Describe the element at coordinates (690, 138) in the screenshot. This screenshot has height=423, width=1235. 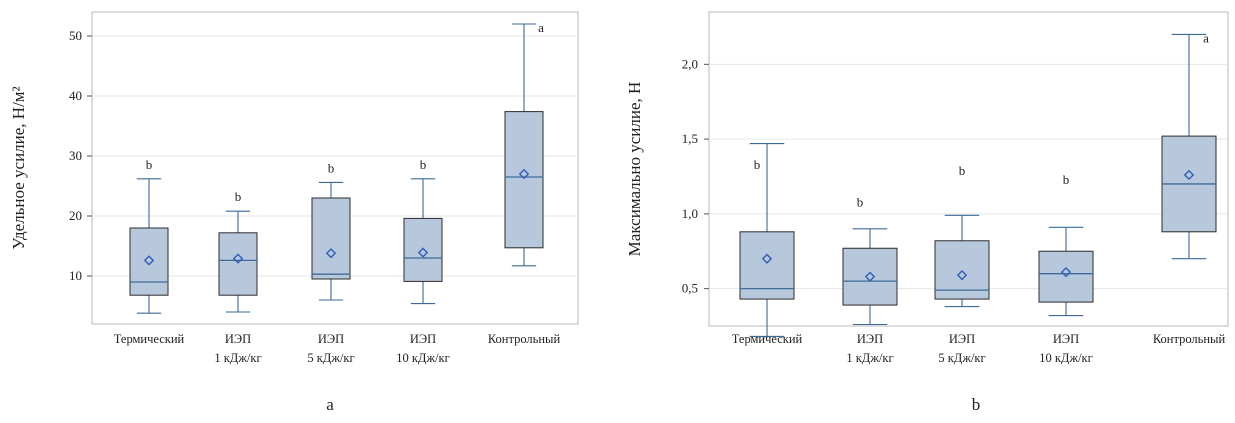
I see `y-tick-label: 1,5` at that location.